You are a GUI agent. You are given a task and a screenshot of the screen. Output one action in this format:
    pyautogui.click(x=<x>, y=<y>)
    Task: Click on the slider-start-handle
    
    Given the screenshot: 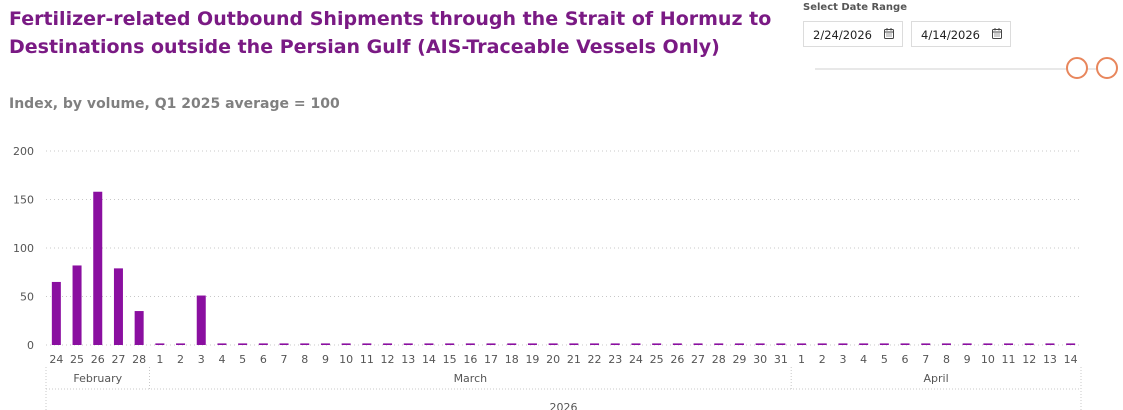 What is the action you would take?
    pyautogui.click(x=1077, y=68)
    